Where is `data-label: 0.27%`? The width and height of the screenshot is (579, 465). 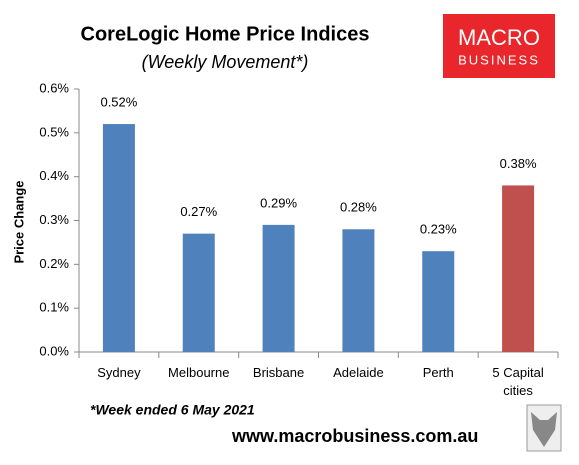
data-label: 0.27% is located at coordinates (198, 211).